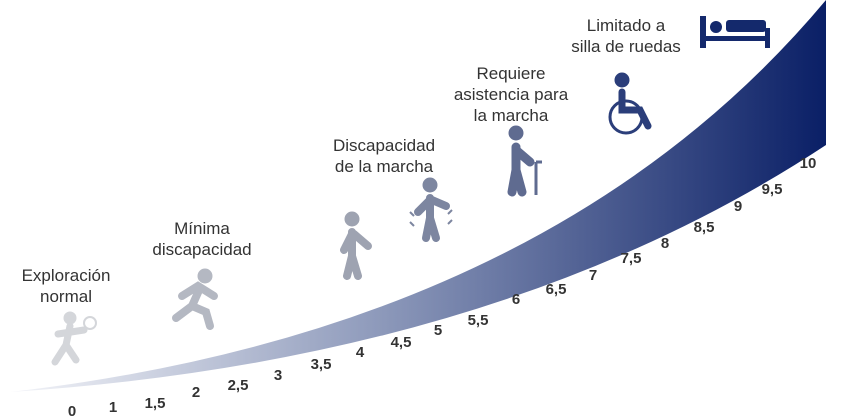 The height and width of the screenshot is (420, 846). I want to click on scale-number: 6, so click(516, 299).